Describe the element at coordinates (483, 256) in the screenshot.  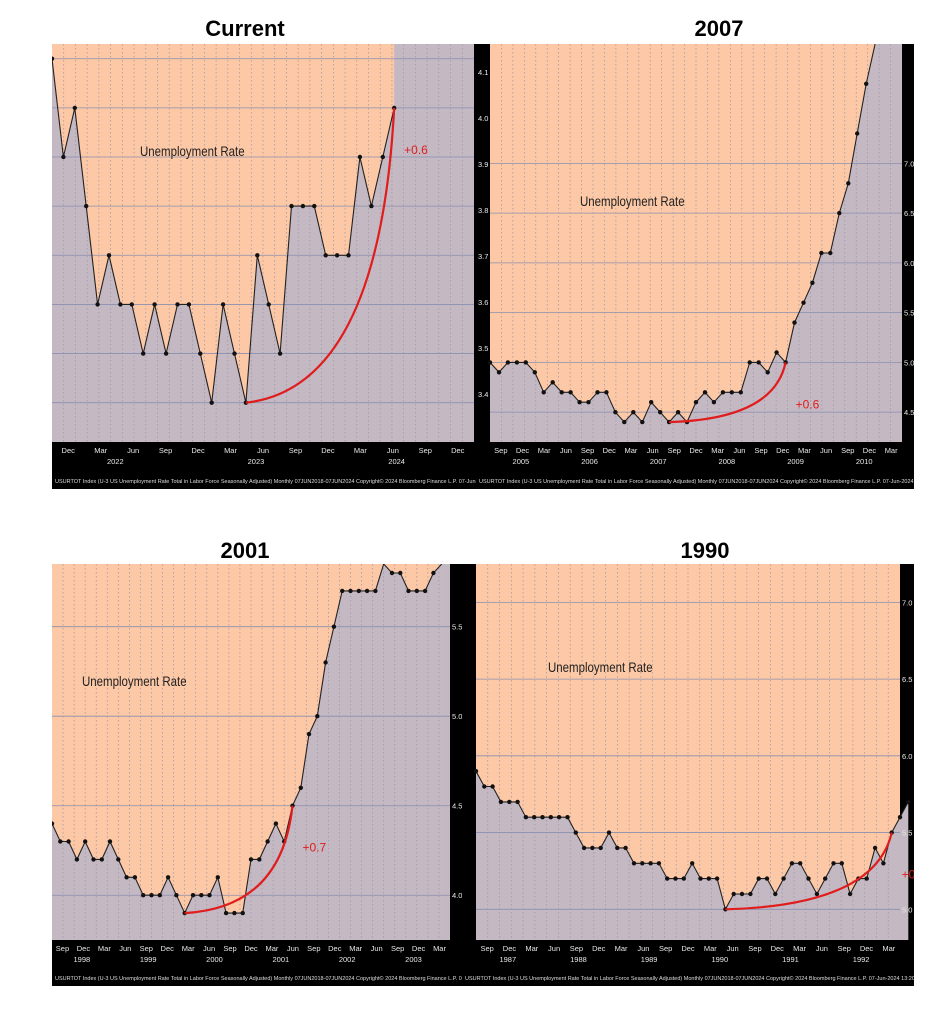
I see `y-tick-label-left: 3.7` at that location.